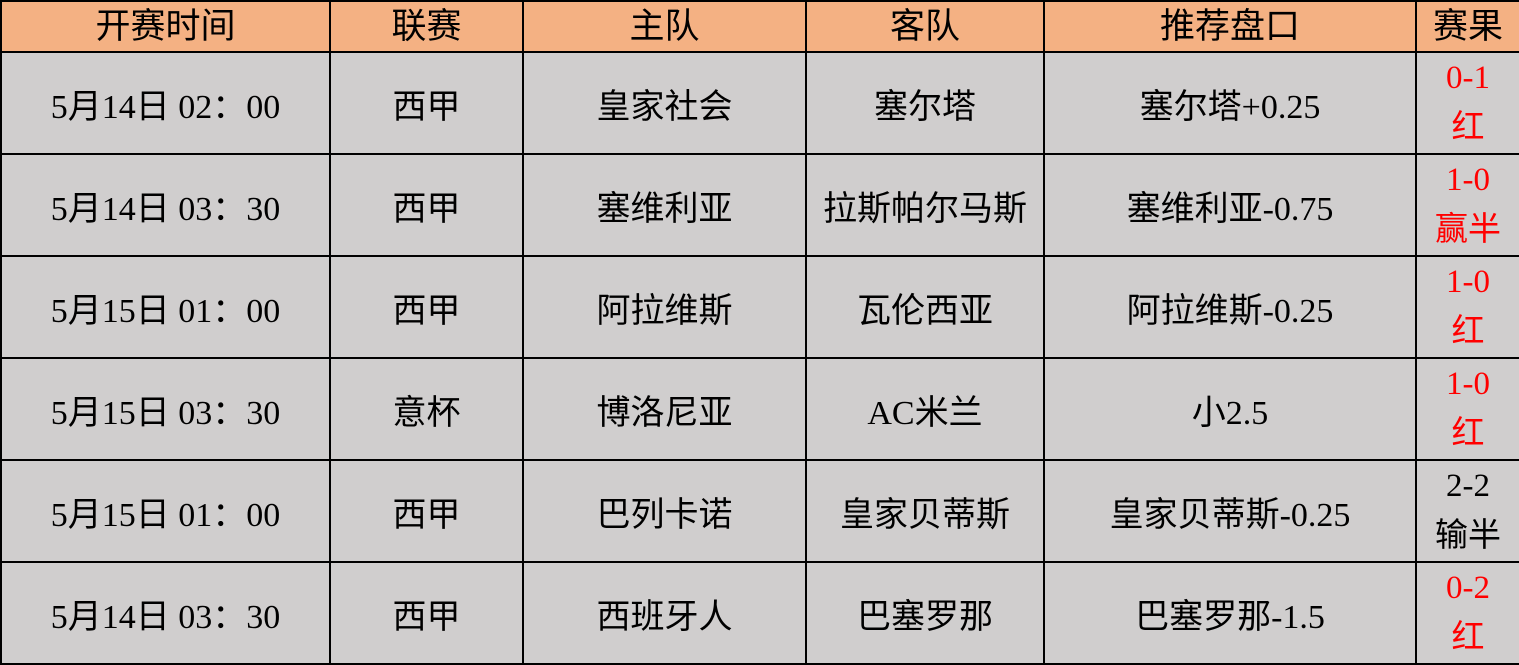 Image resolution: width=1519 pixels, height=665 pixels. I want to click on pick-cell: 阿拉维斯-0.25, so click(1230, 307).